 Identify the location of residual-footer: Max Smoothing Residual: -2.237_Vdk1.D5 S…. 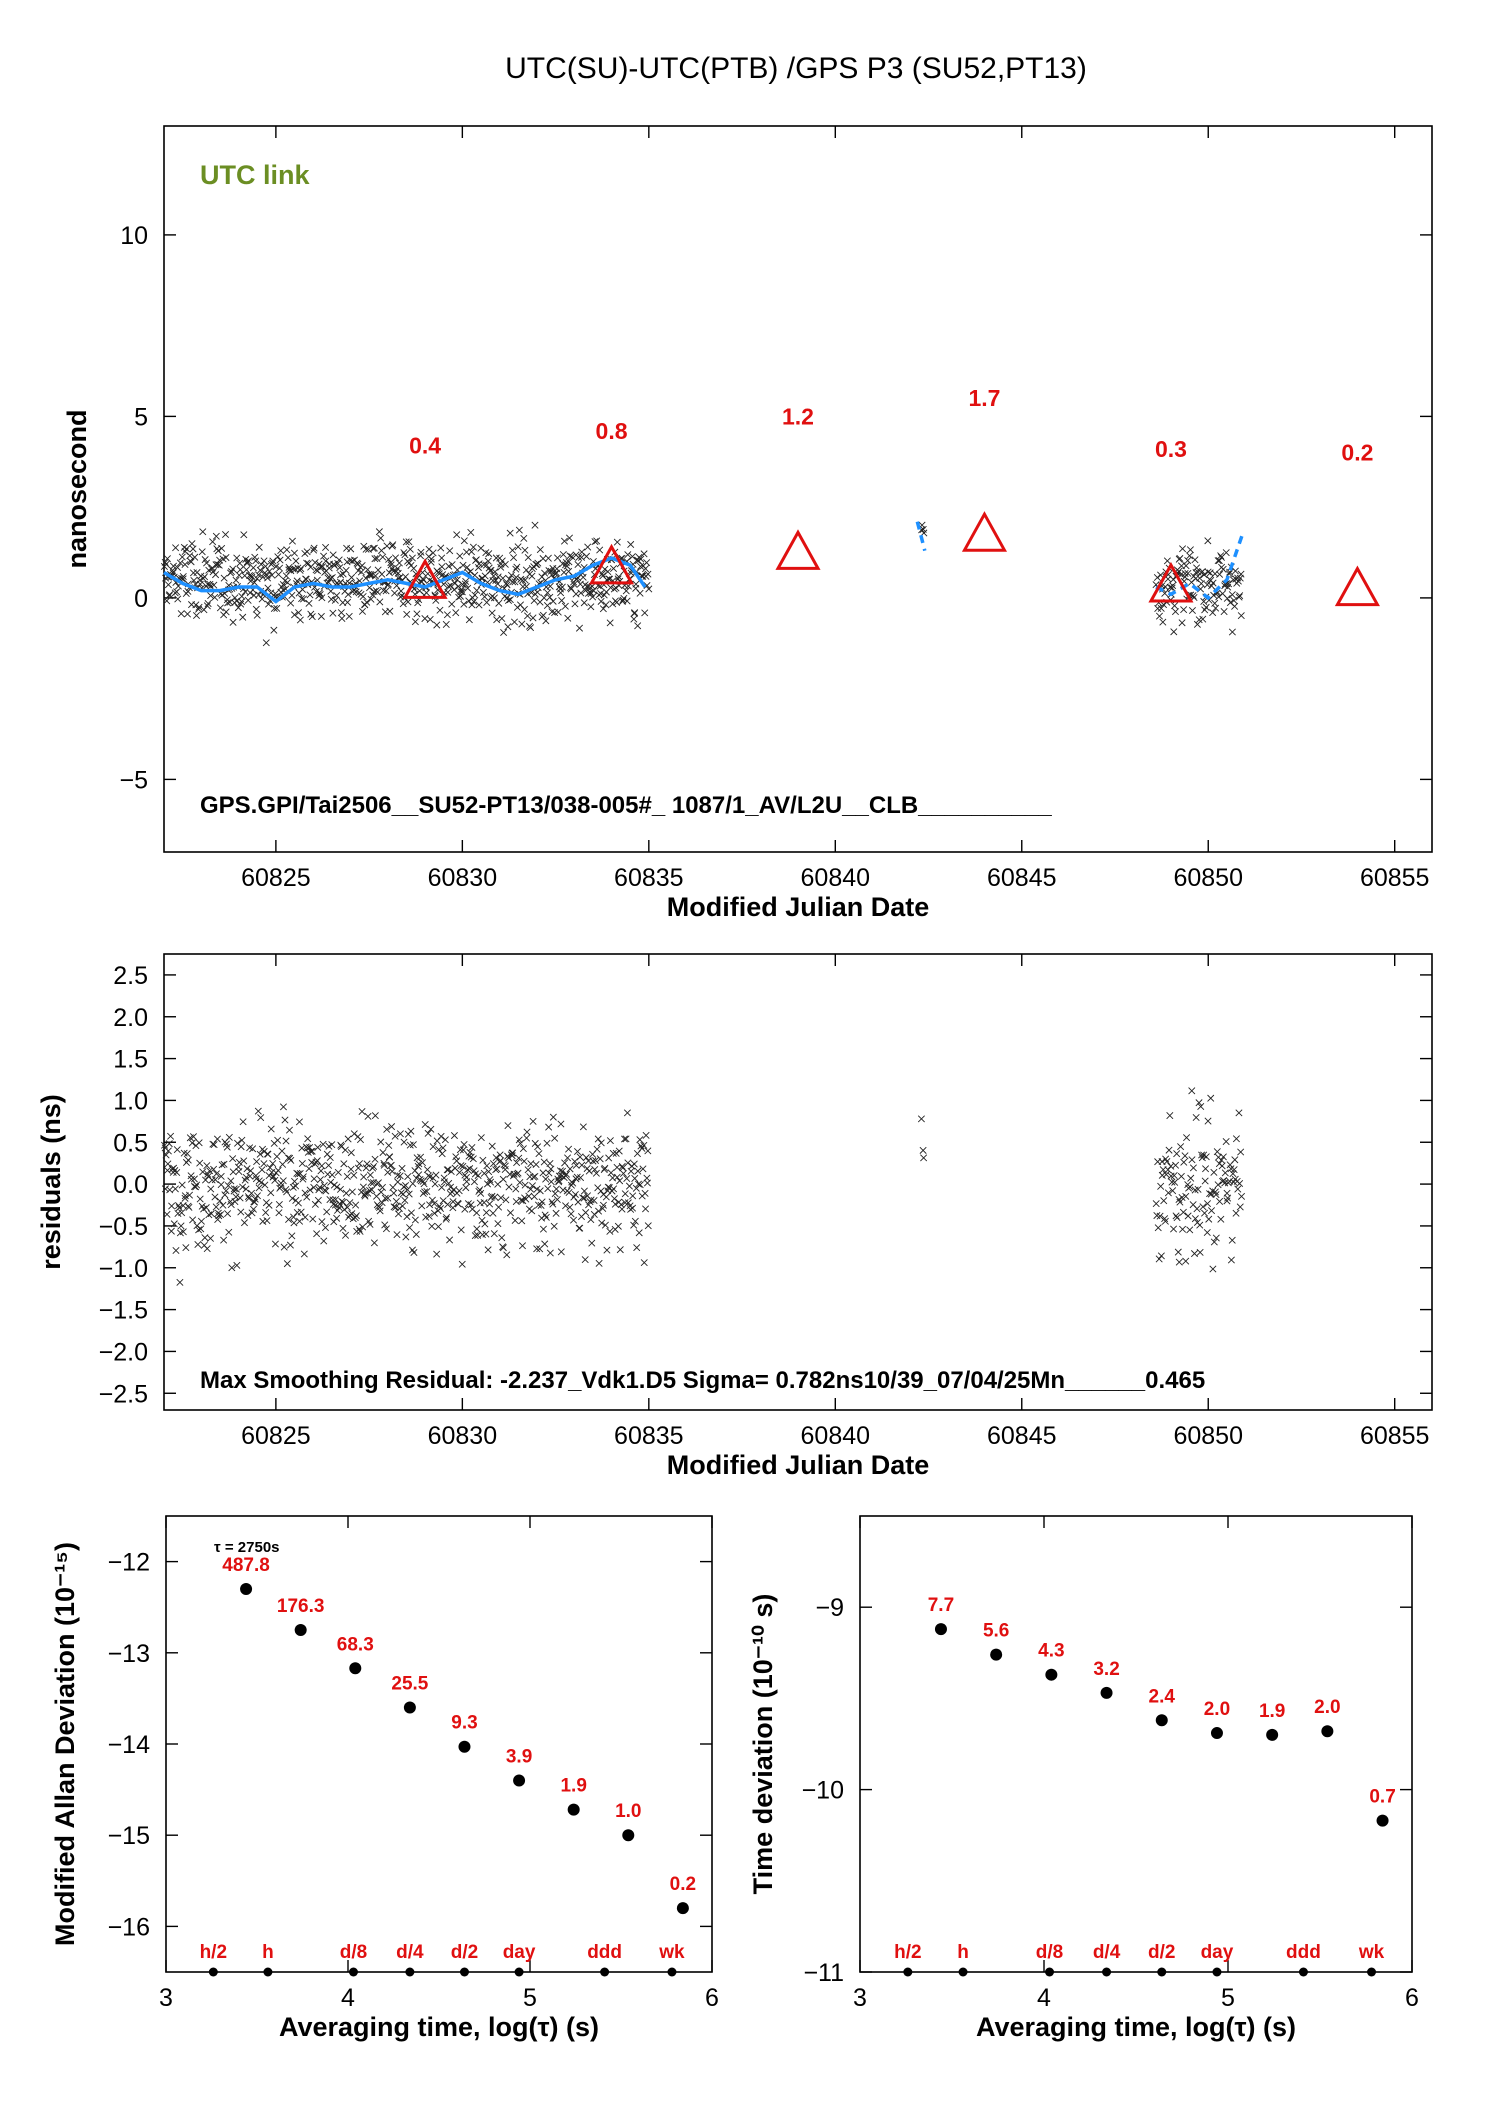
(702, 1380).